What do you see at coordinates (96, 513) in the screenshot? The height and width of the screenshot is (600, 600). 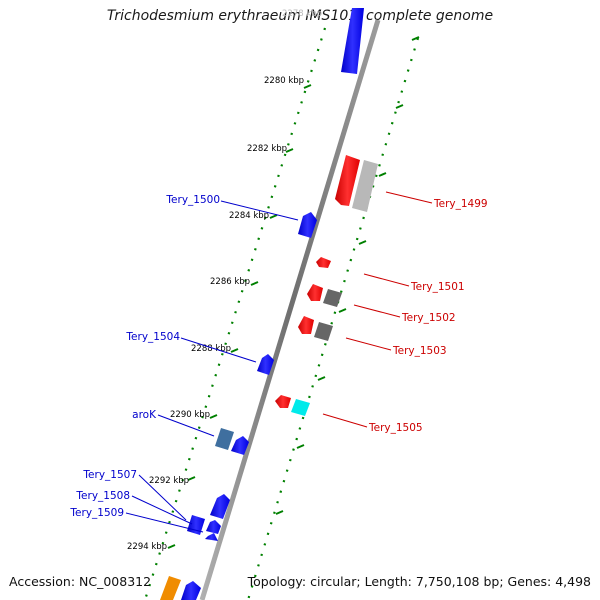 I see `gene-label-tery-1509: Tery_1509` at bounding box center [96, 513].